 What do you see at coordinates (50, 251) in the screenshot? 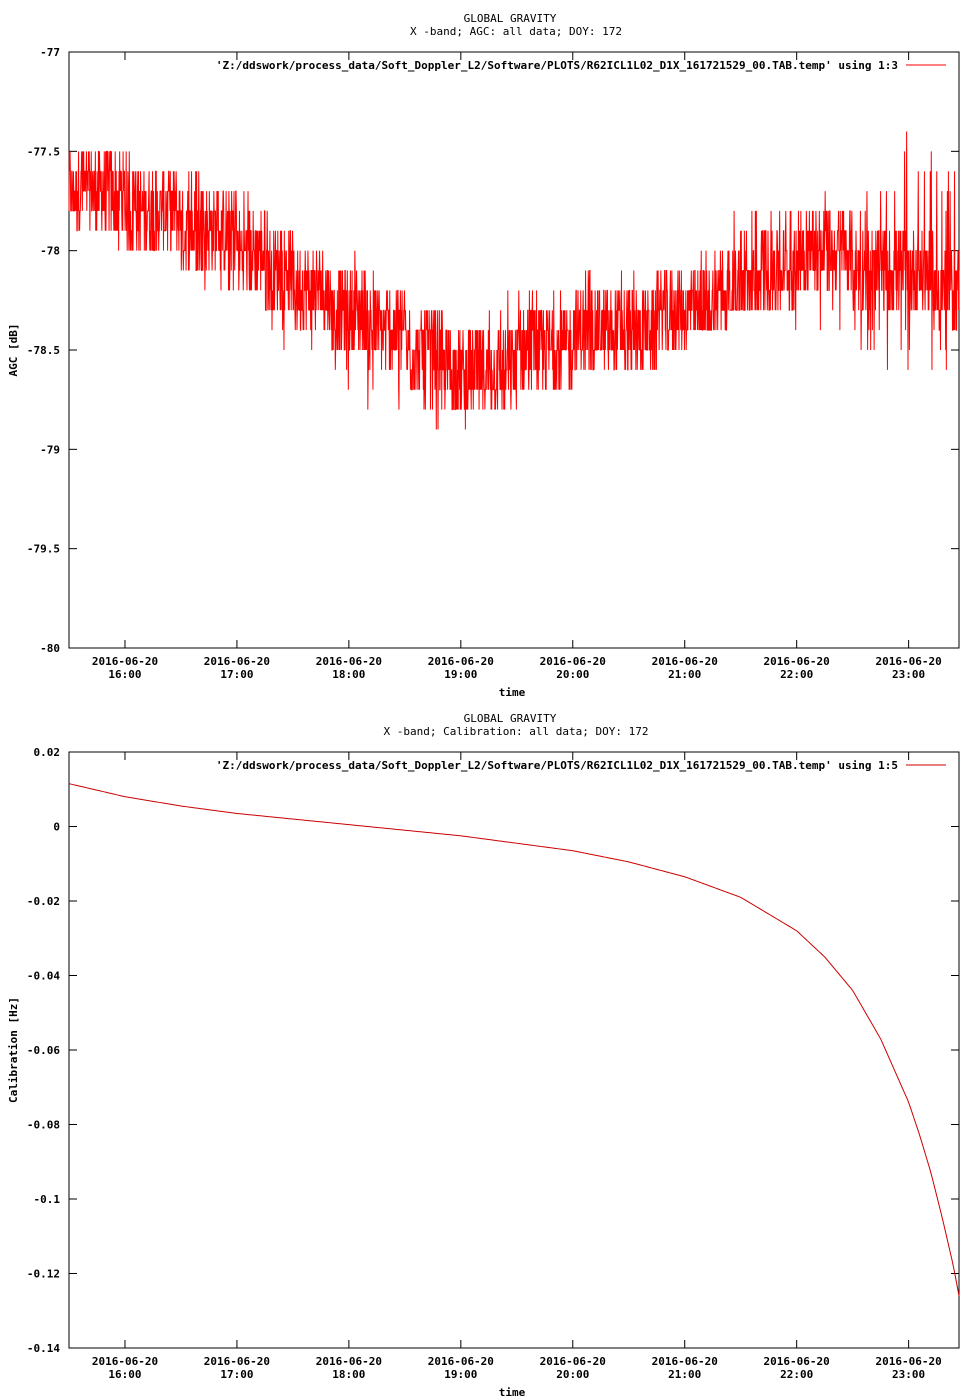
I see `agc-y-tick-label: -78` at bounding box center [50, 251].